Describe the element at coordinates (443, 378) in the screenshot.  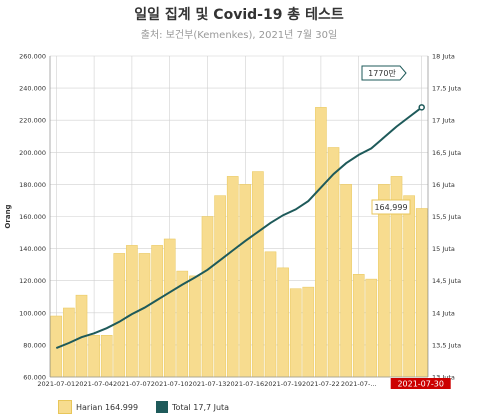
I see `y2-tick-label: 13 Juta` at that location.